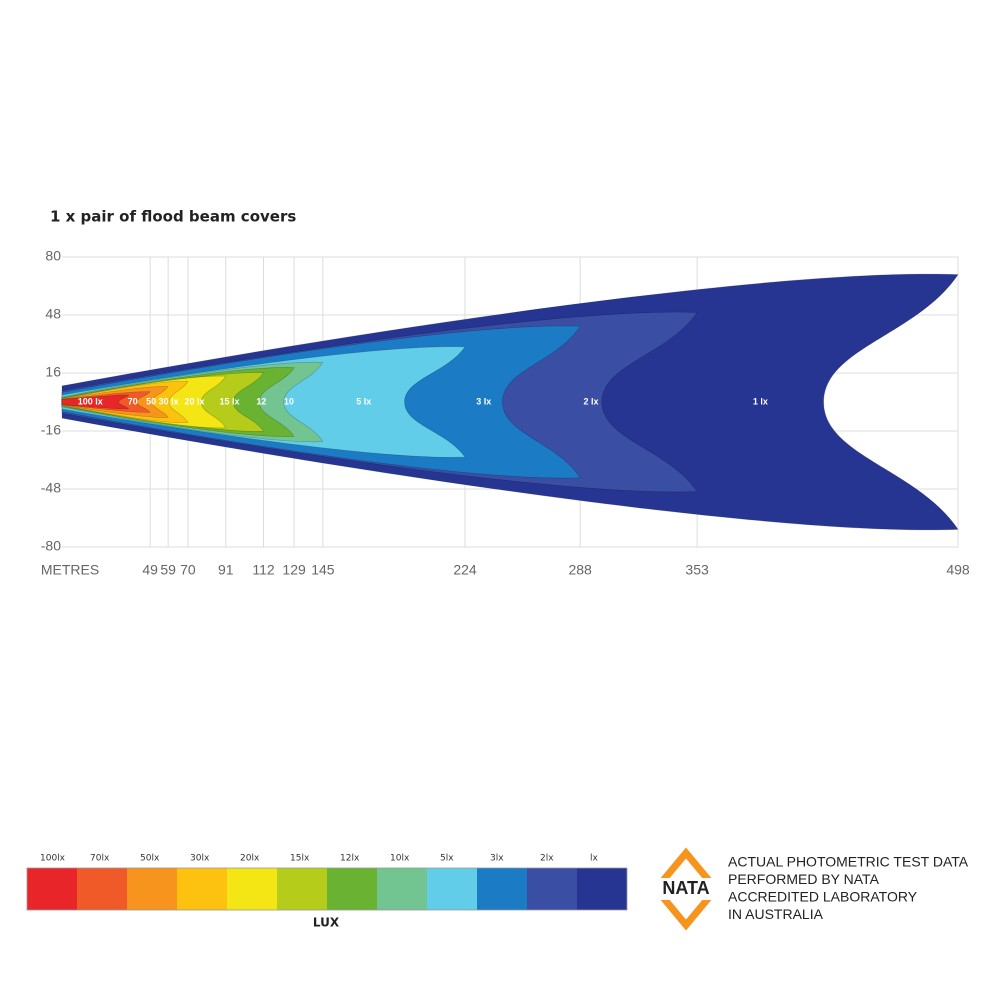 This screenshot has width=1000, height=1000. What do you see at coordinates (776, 914) in the screenshot?
I see `badge-line: IN AUSTRALIA` at bounding box center [776, 914].